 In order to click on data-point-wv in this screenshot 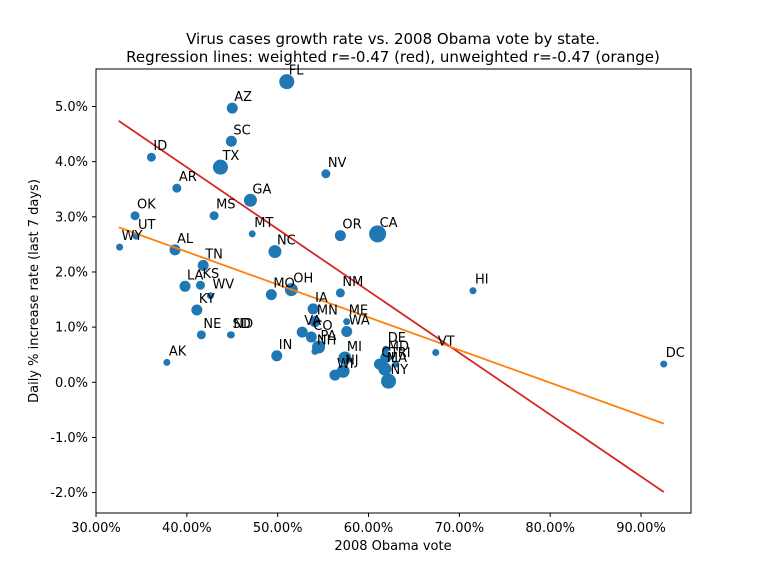, I will do `click(210, 296)`.